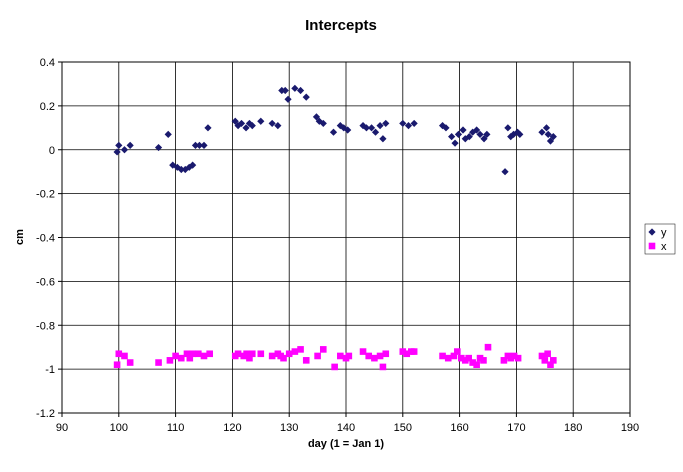 This screenshot has width=683, height=472. Describe the element at coordinates (459, 428) in the screenshot. I see `x-tick-label: 160` at that location.